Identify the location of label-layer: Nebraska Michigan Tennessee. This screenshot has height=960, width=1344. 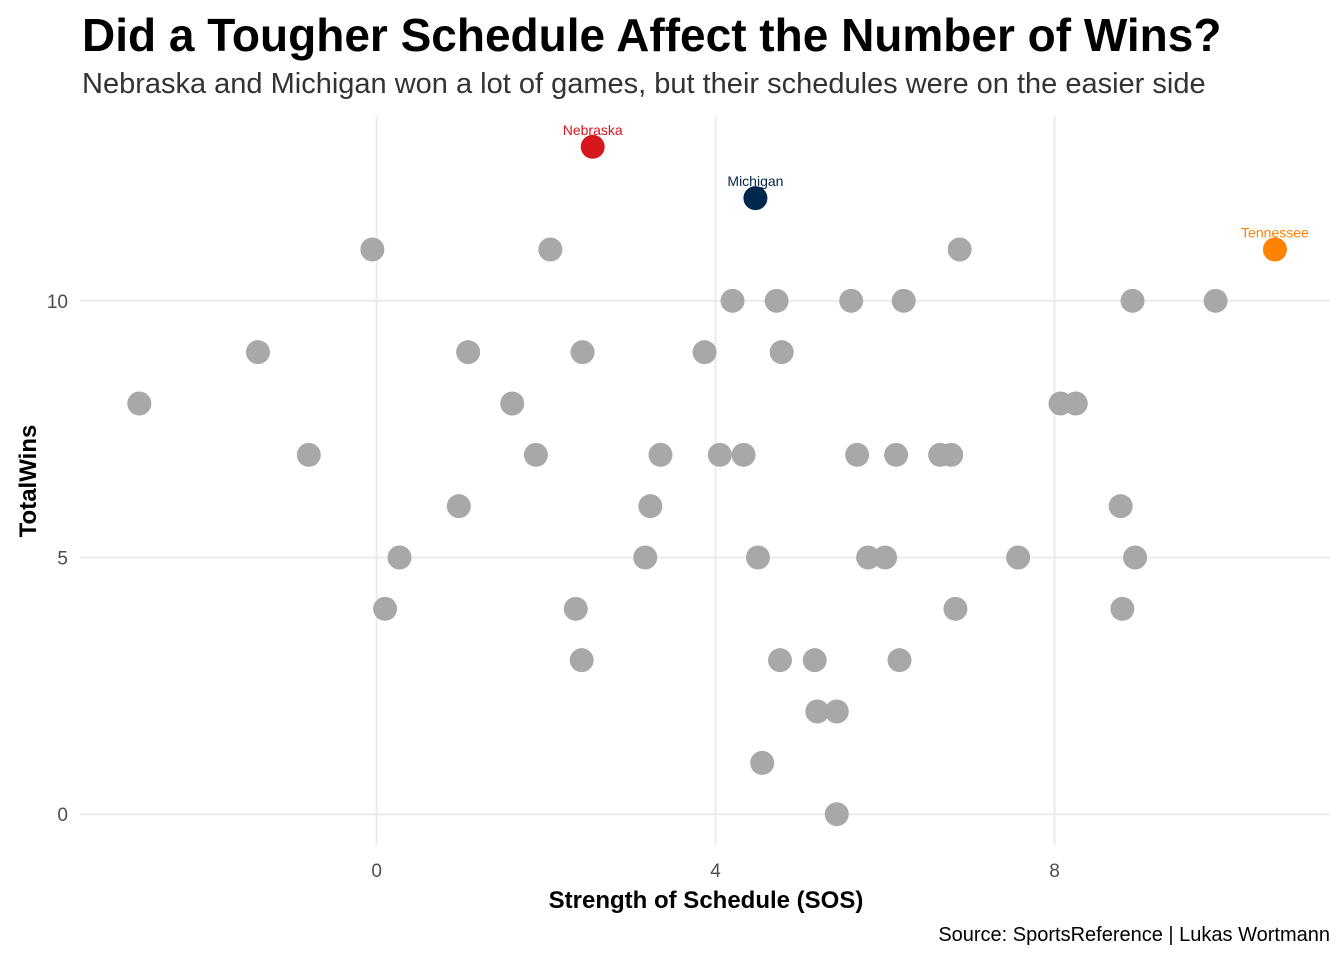
(936, 181).